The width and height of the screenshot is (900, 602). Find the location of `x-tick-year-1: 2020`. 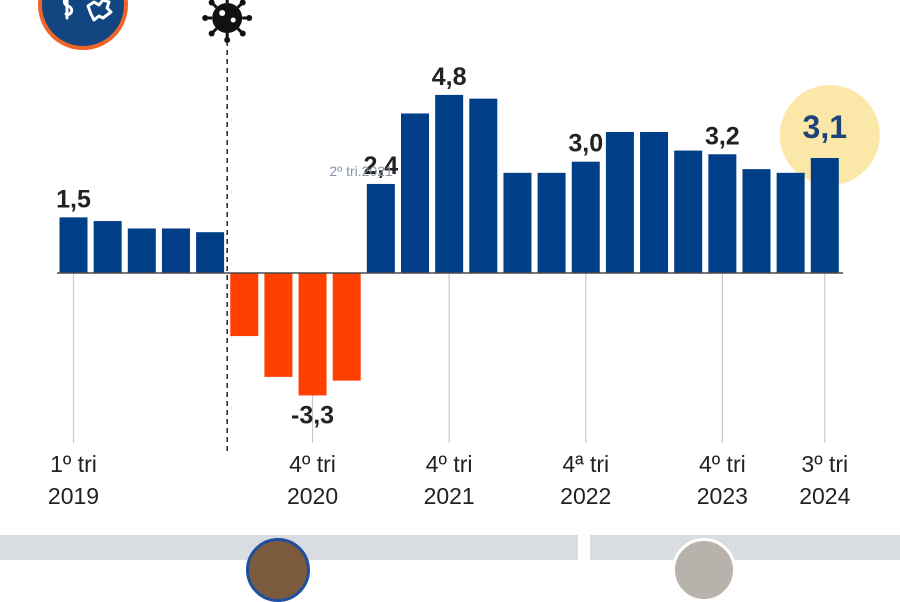

x-tick-year-1: 2020 is located at coordinates (312, 496).